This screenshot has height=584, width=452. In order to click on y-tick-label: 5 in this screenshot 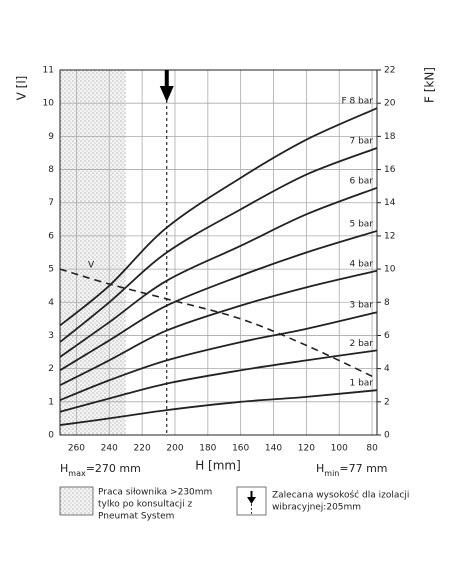, I will do `click(51, 270)`.